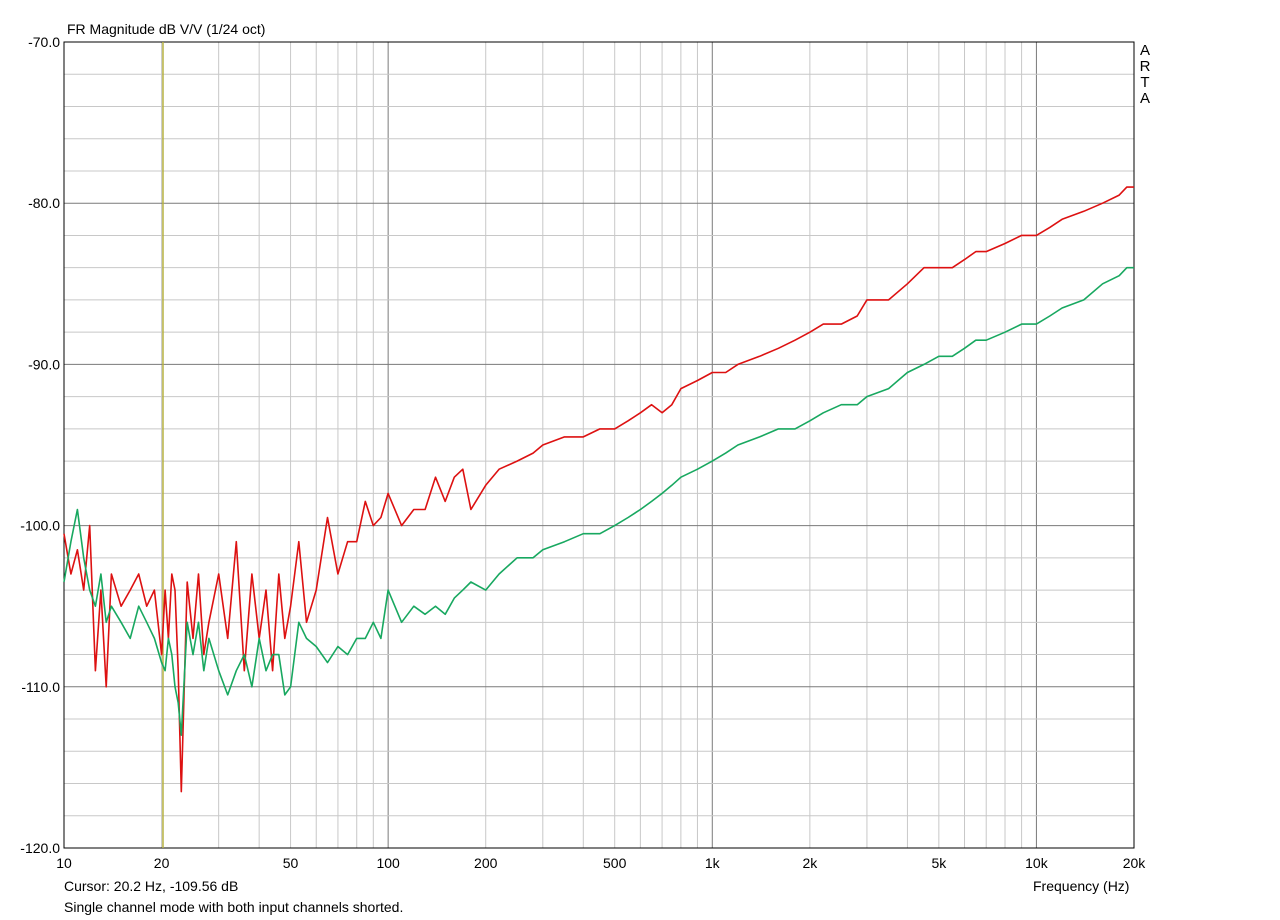 This screenshot has width=1280, height=920. I want to click on y-tick-label: -90.0, so click(44, 364).